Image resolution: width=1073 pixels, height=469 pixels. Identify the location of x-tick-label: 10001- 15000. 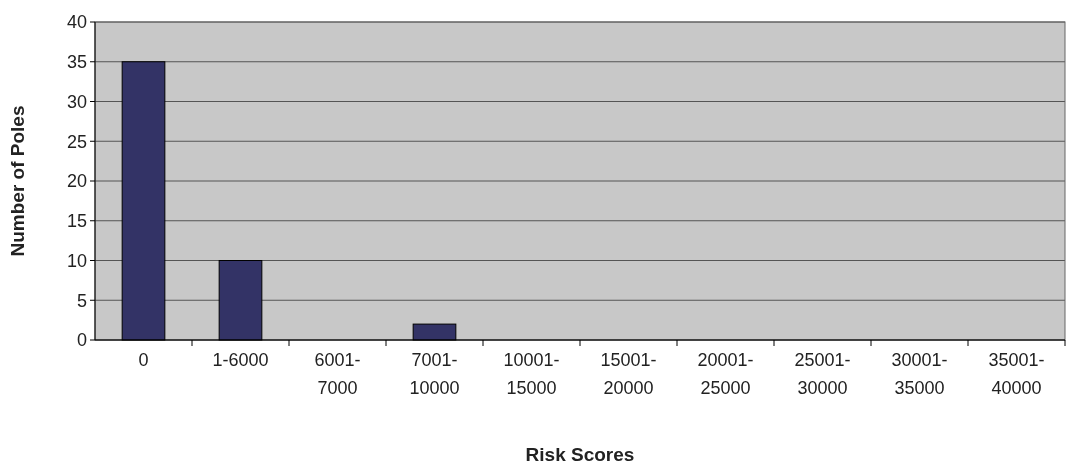
(531, 374).